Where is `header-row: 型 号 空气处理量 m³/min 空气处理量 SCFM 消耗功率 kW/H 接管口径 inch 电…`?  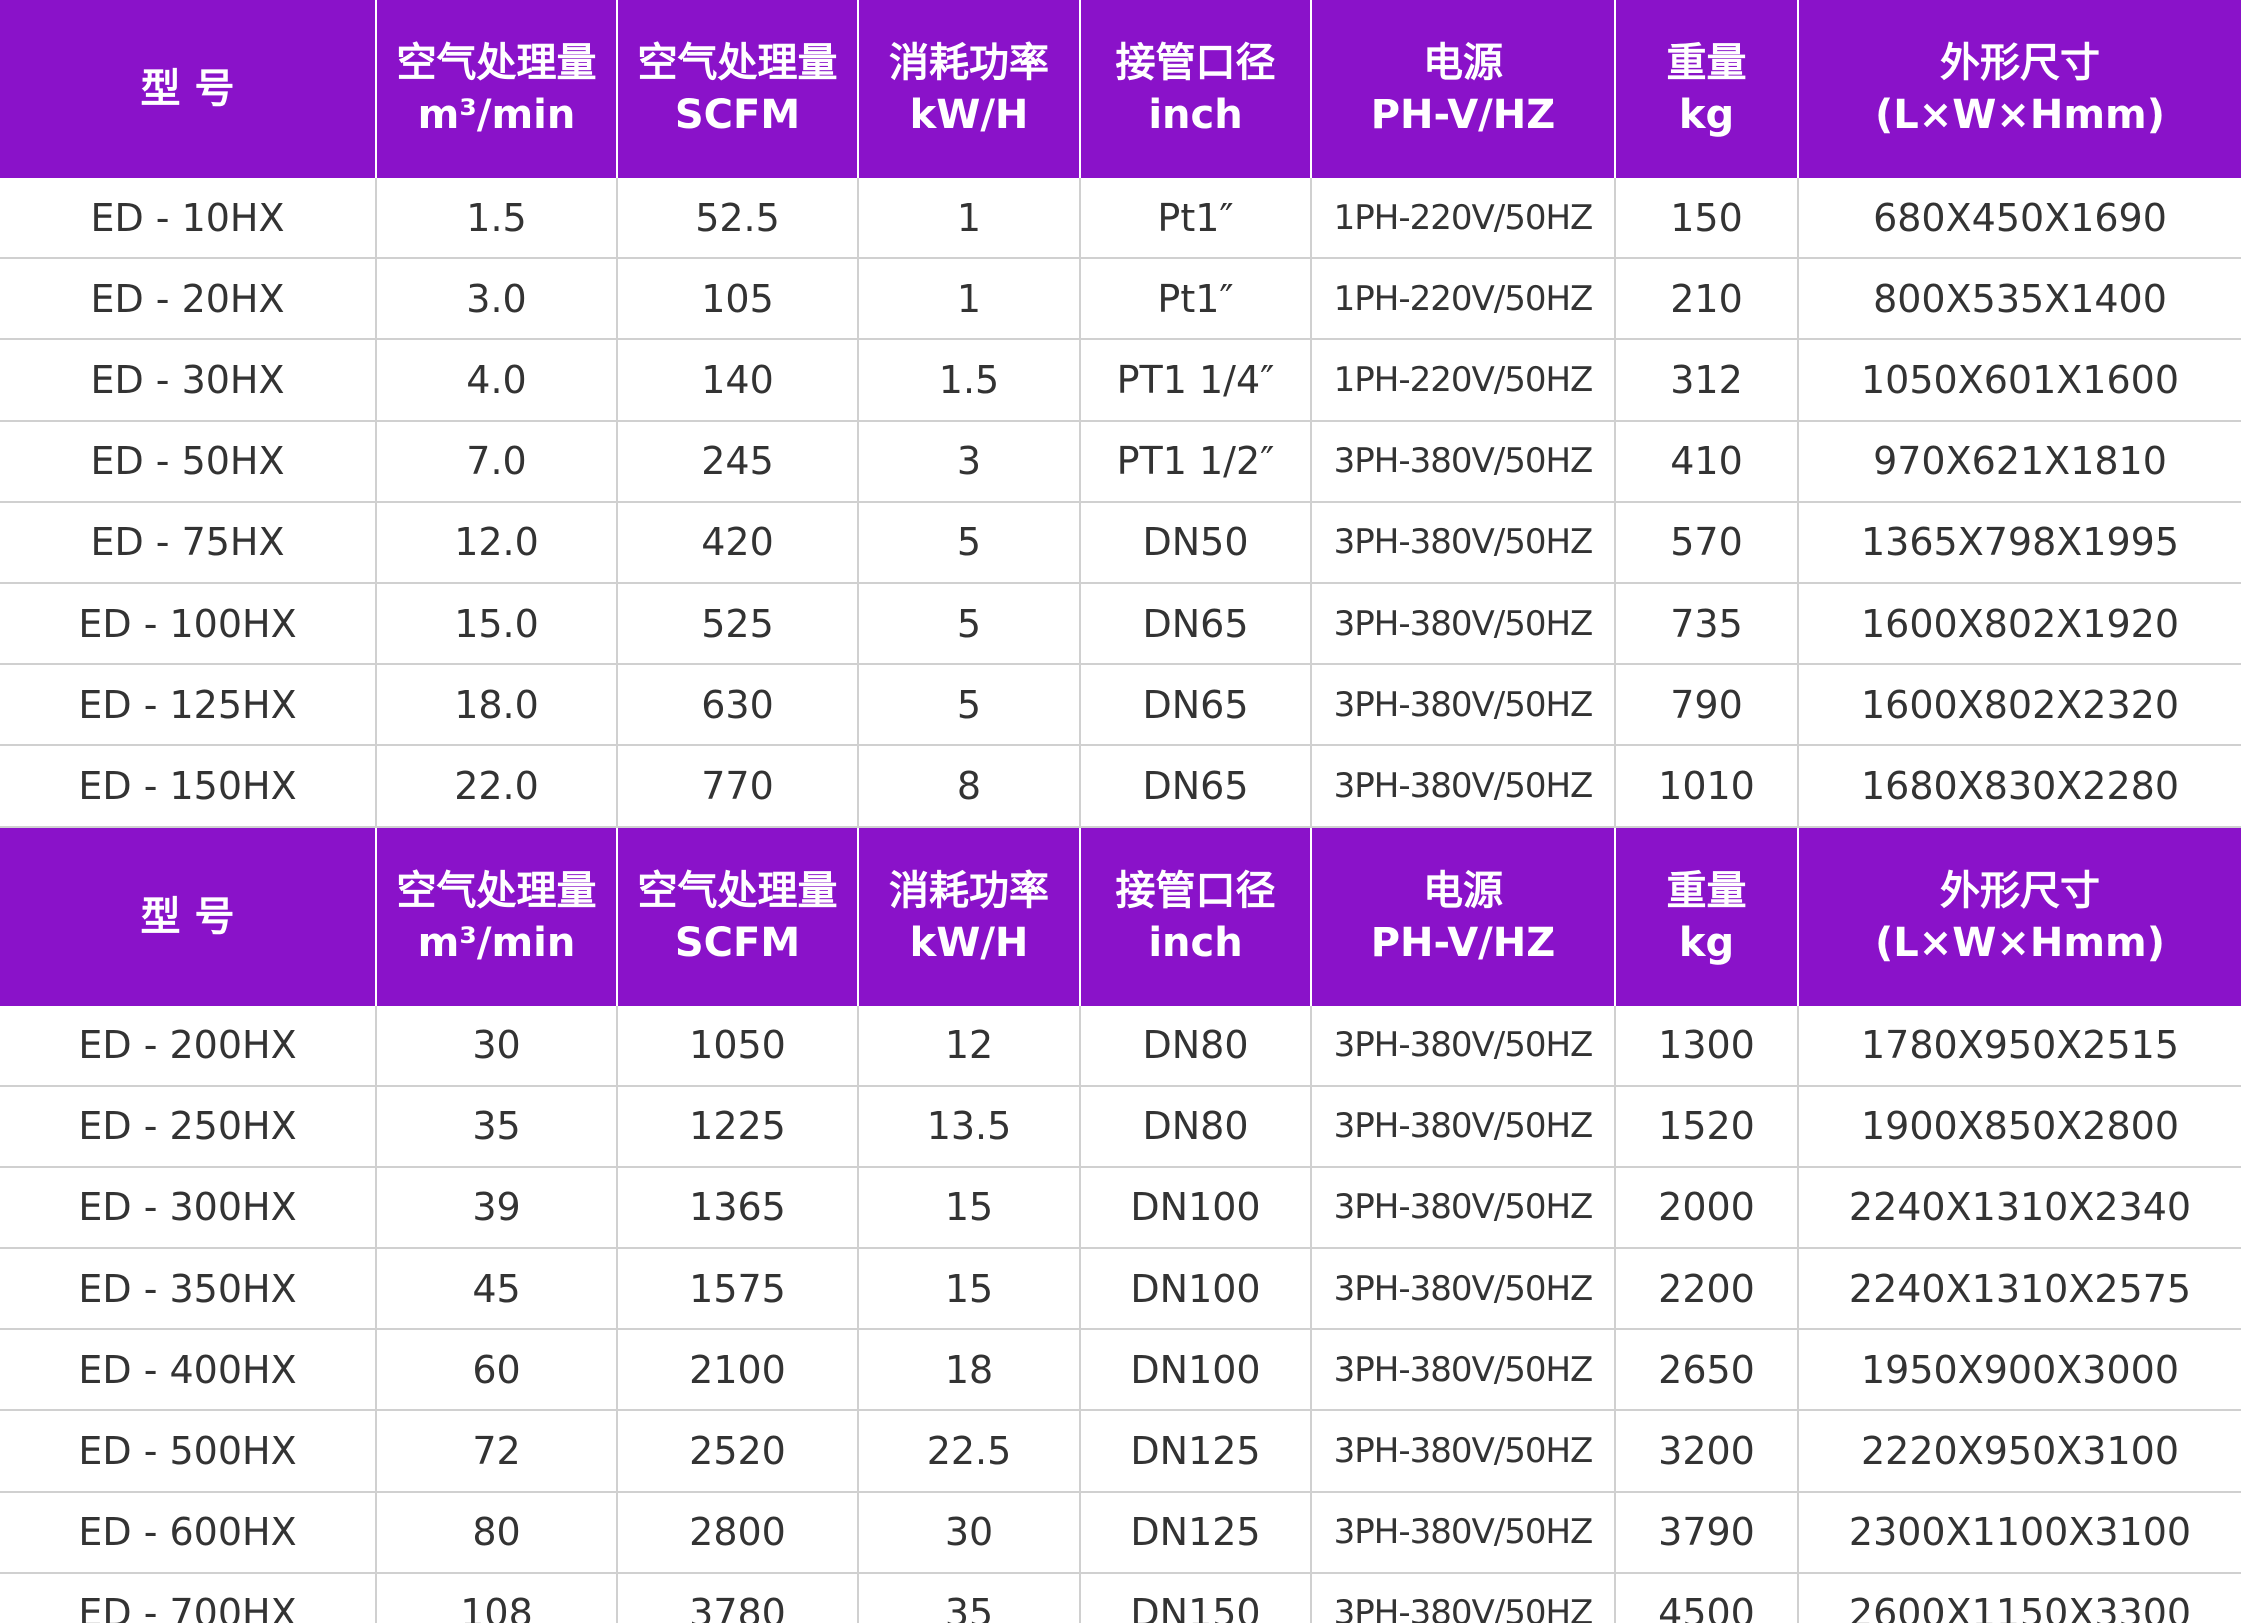
header-row: 型 号 空气处理量 m³/min 空气处理量 SCFM 消耗功率 kW/H 接管口径 inch 电… is located at coordinates (1120, 916).